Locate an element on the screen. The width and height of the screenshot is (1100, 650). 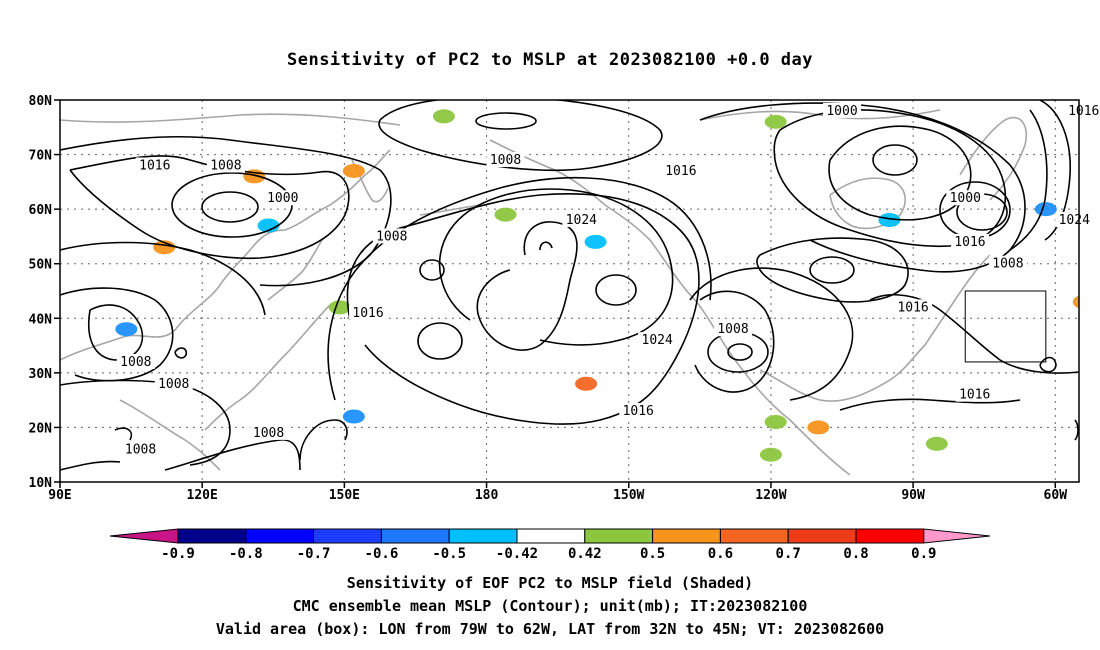
lon-tick-label: 90E is located at coordinates (59, 495).